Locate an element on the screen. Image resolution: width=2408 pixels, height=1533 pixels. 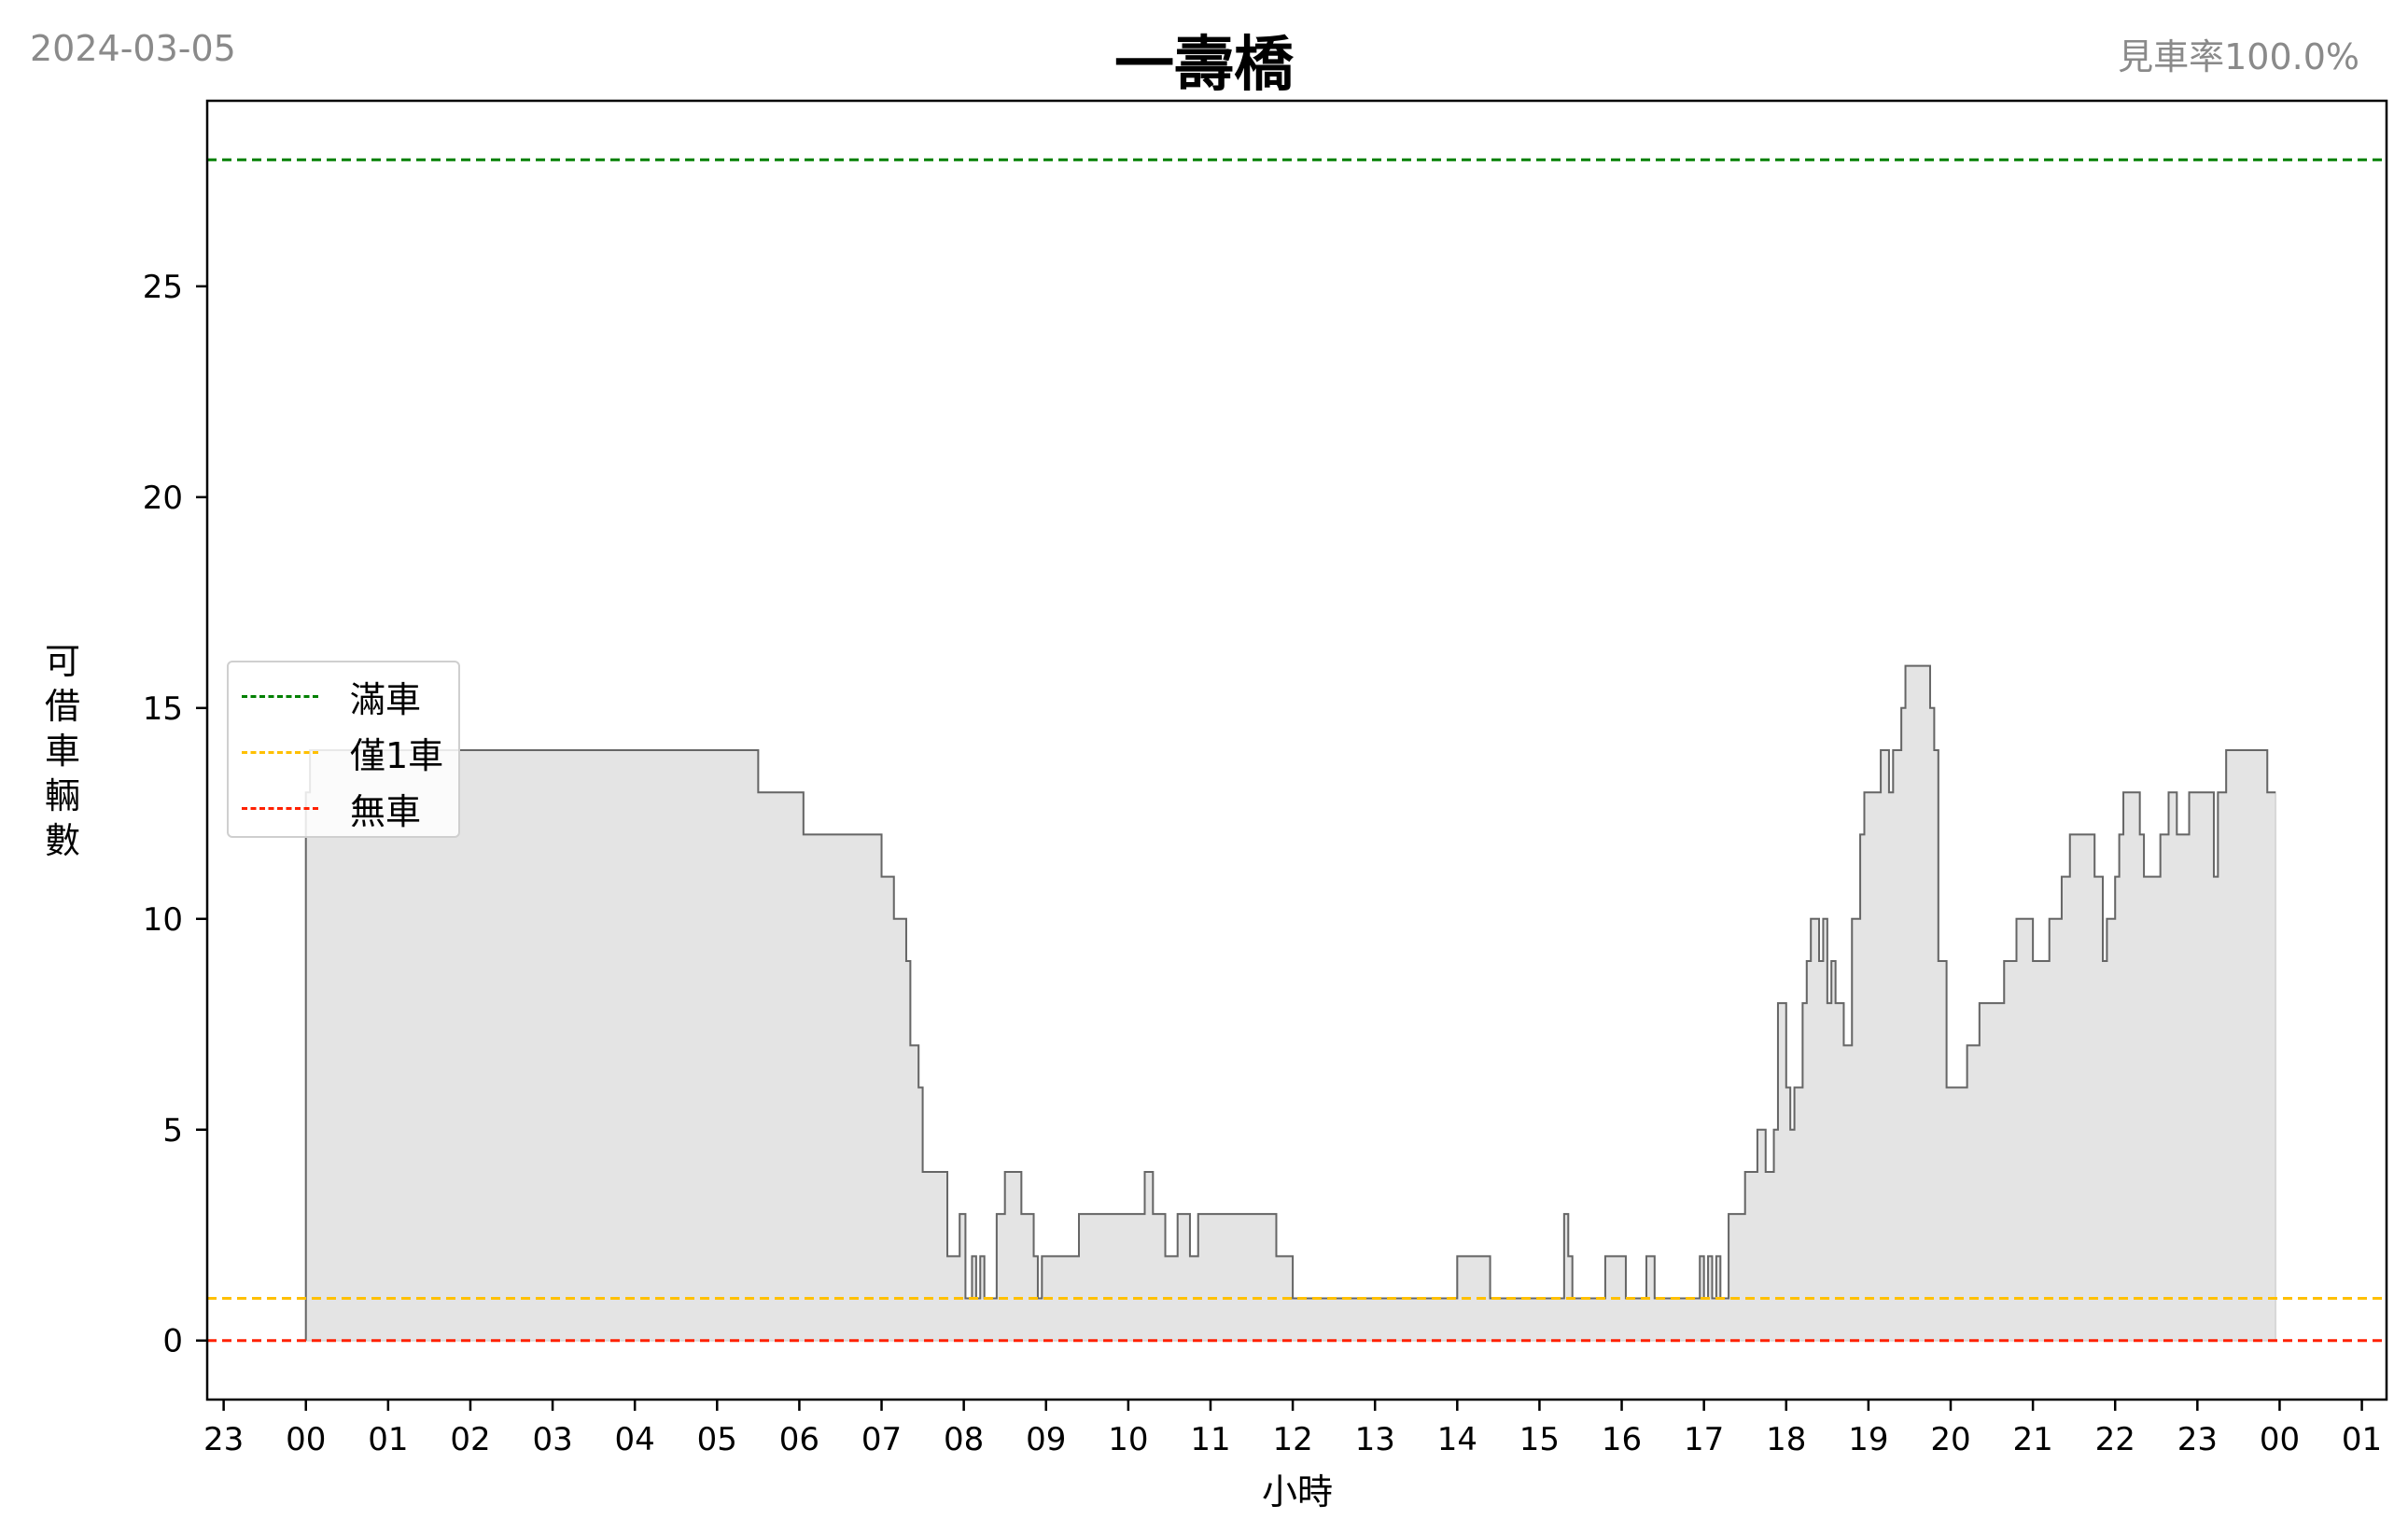
legend-item-one: 僅1車 is located at coordinates (342, 752).